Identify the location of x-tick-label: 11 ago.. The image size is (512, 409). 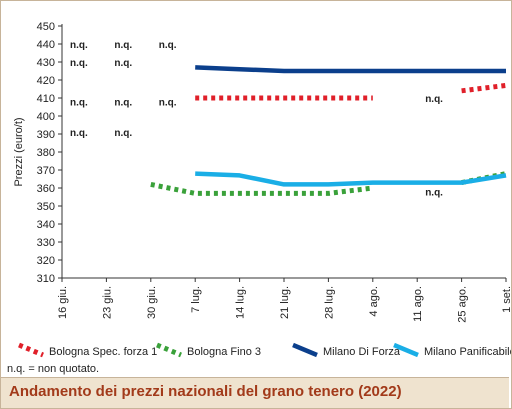
(418, 304).